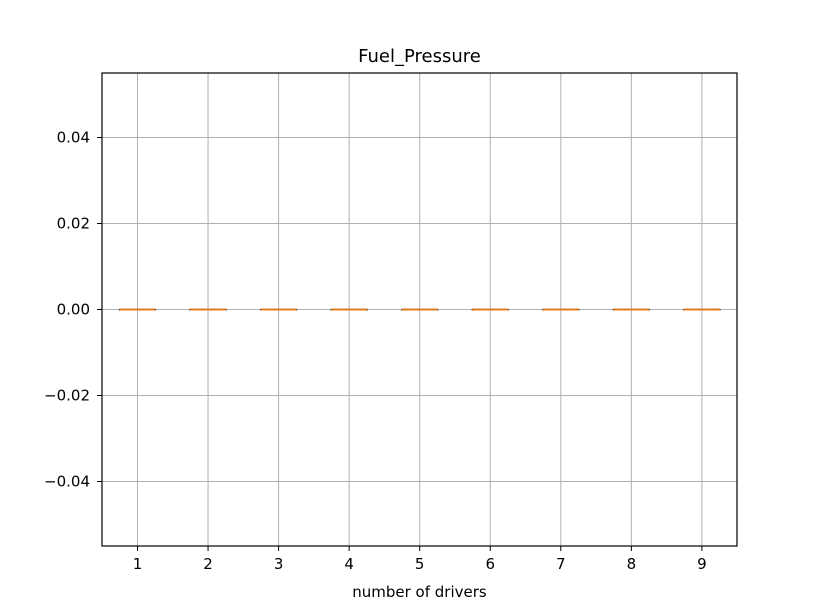 This screenshot has width=819, height=614. What do you see at coordinates (349, 564) in the screenshot?
I see `x-tick-label: 4` at bounding box center [349, 564].